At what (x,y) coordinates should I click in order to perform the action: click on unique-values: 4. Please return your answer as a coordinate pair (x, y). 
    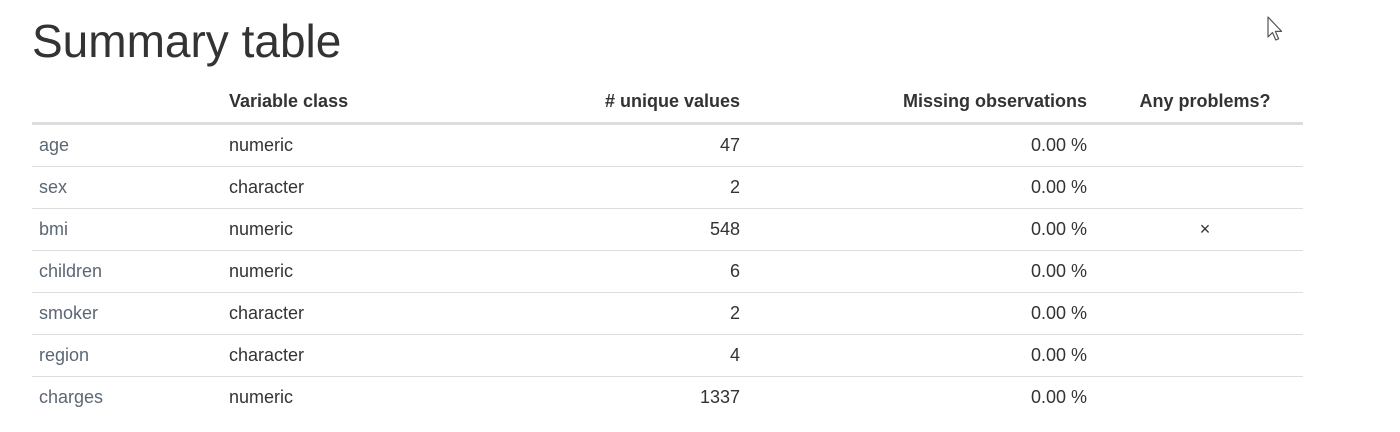
    Looking at the image, I should click on (604, 356).